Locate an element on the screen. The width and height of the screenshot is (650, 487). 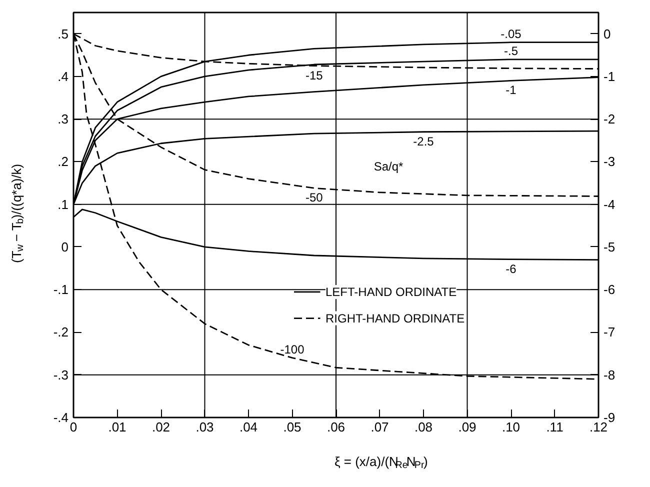
series-label: -100 is located at coordinates (292, 349).